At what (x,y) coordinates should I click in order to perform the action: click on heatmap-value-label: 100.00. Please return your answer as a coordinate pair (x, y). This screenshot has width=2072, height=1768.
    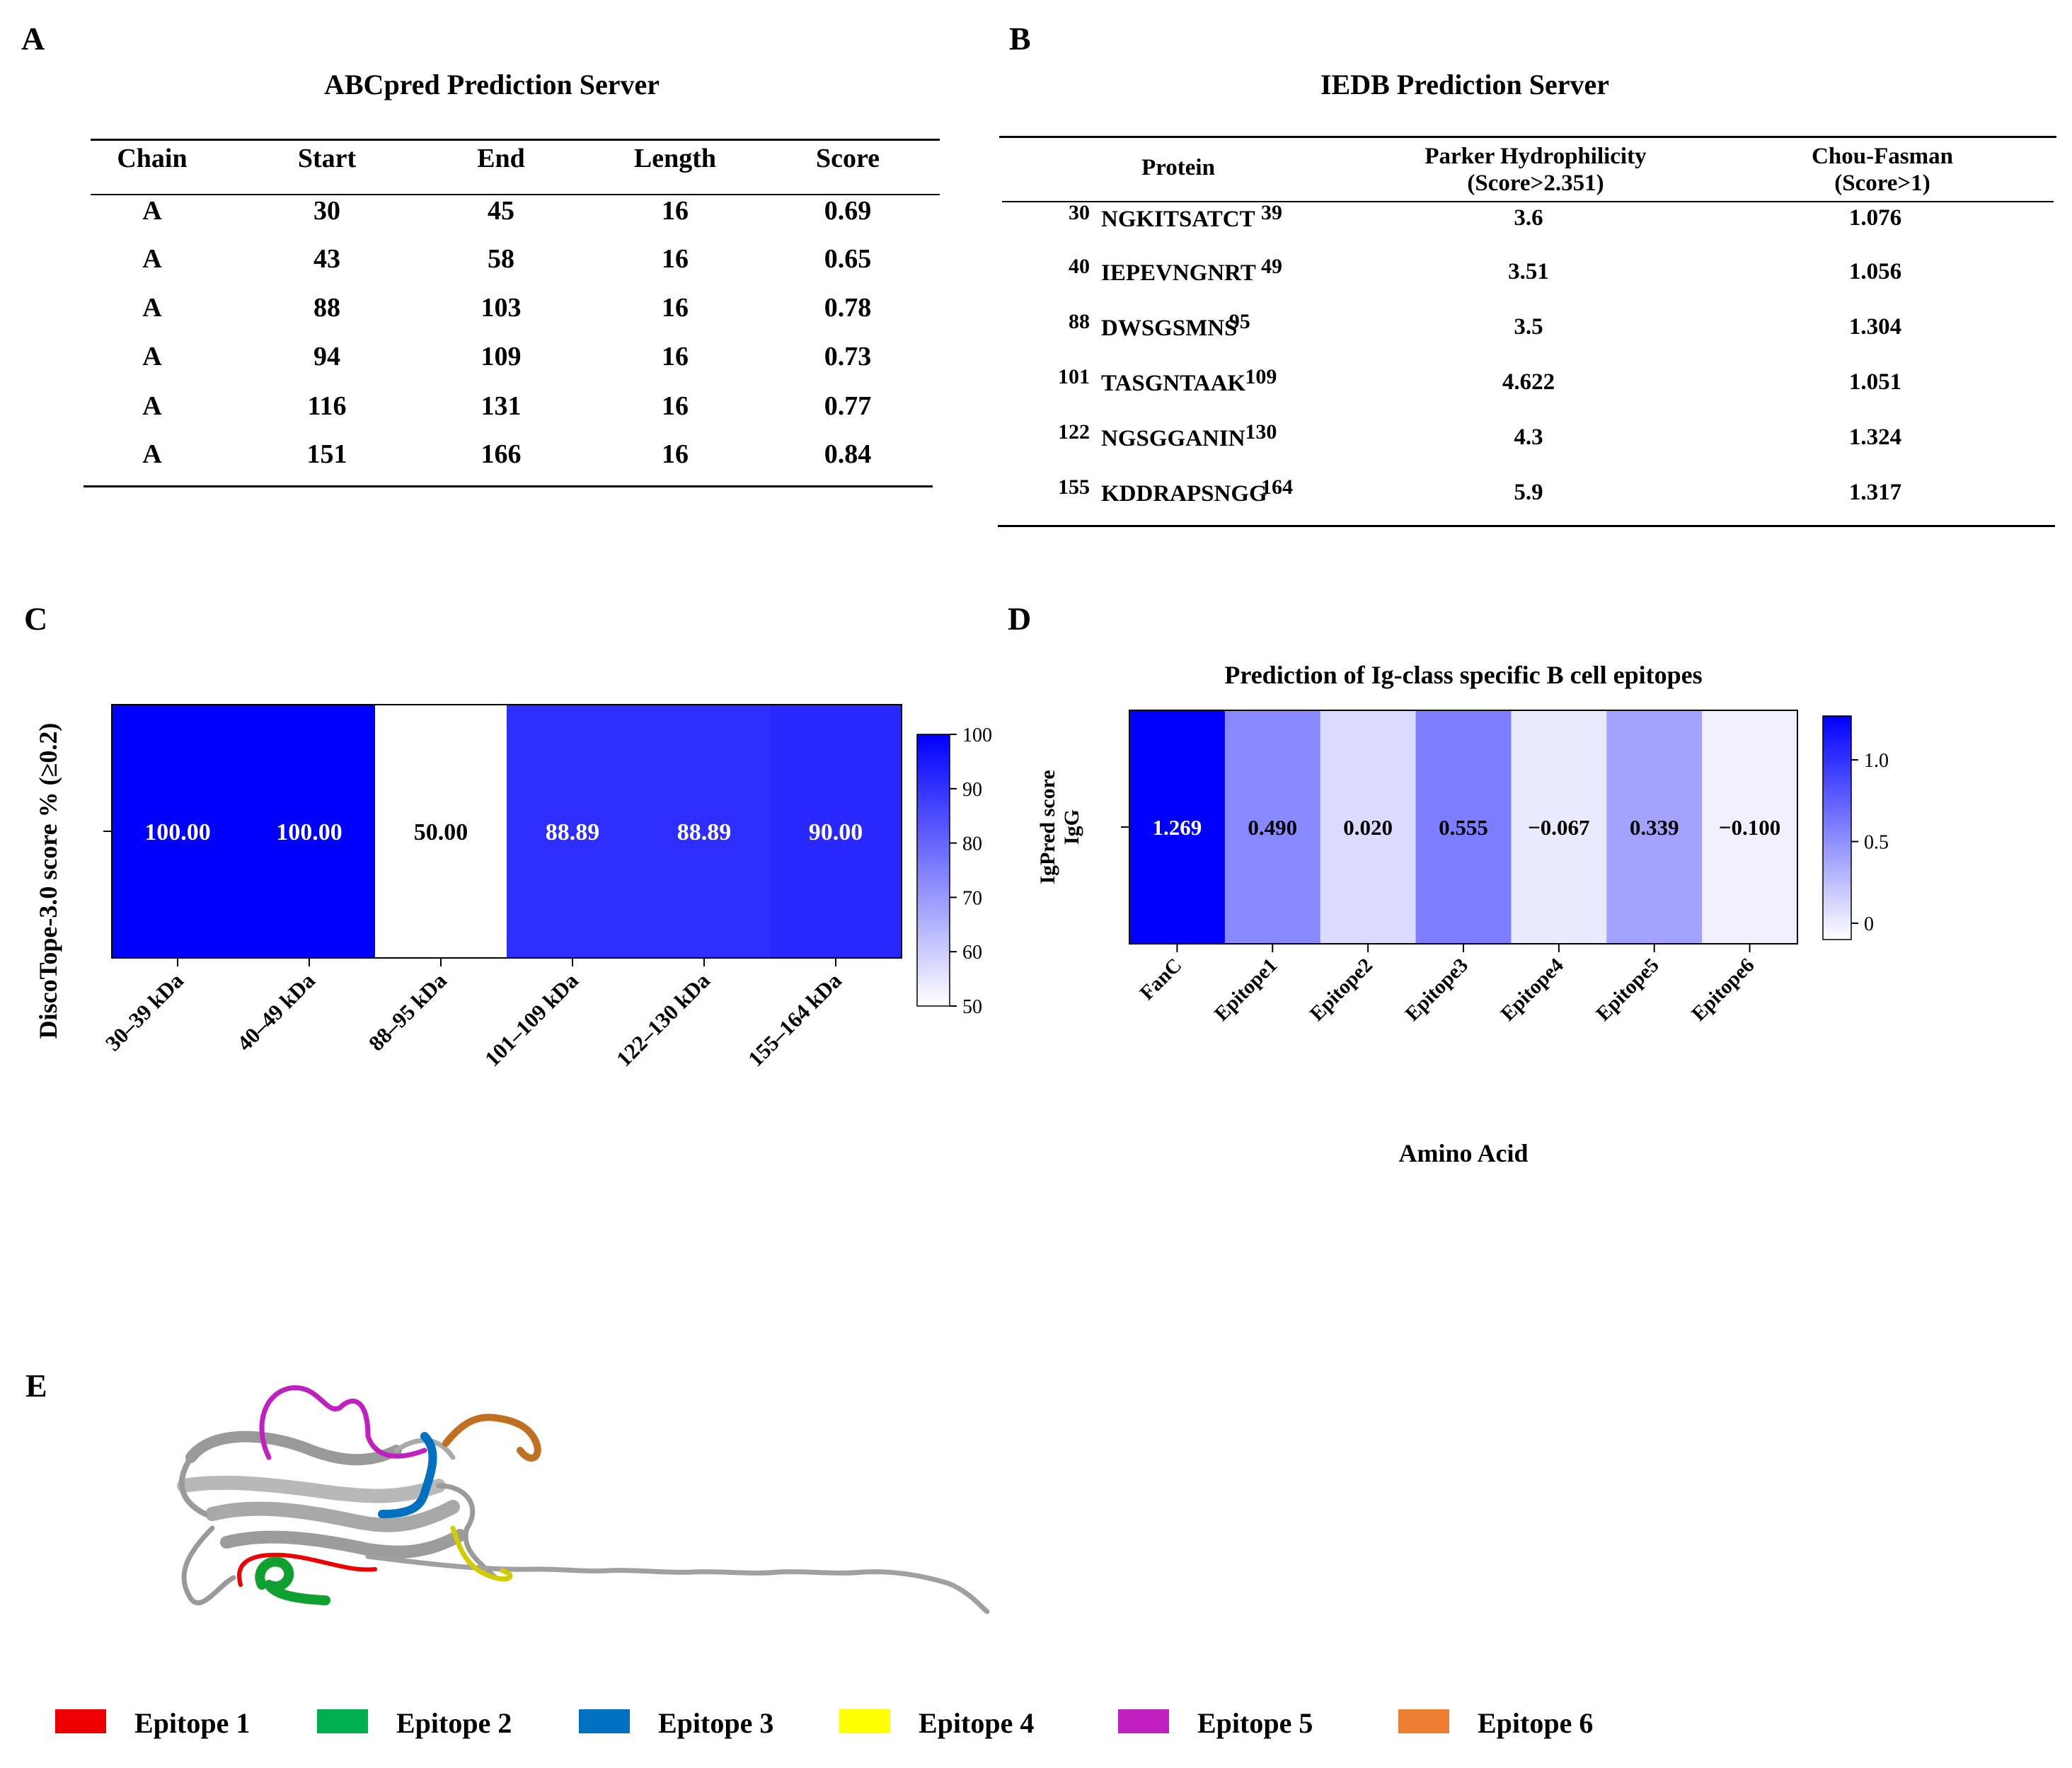
    Looking at the image, I should click on (177, 832).